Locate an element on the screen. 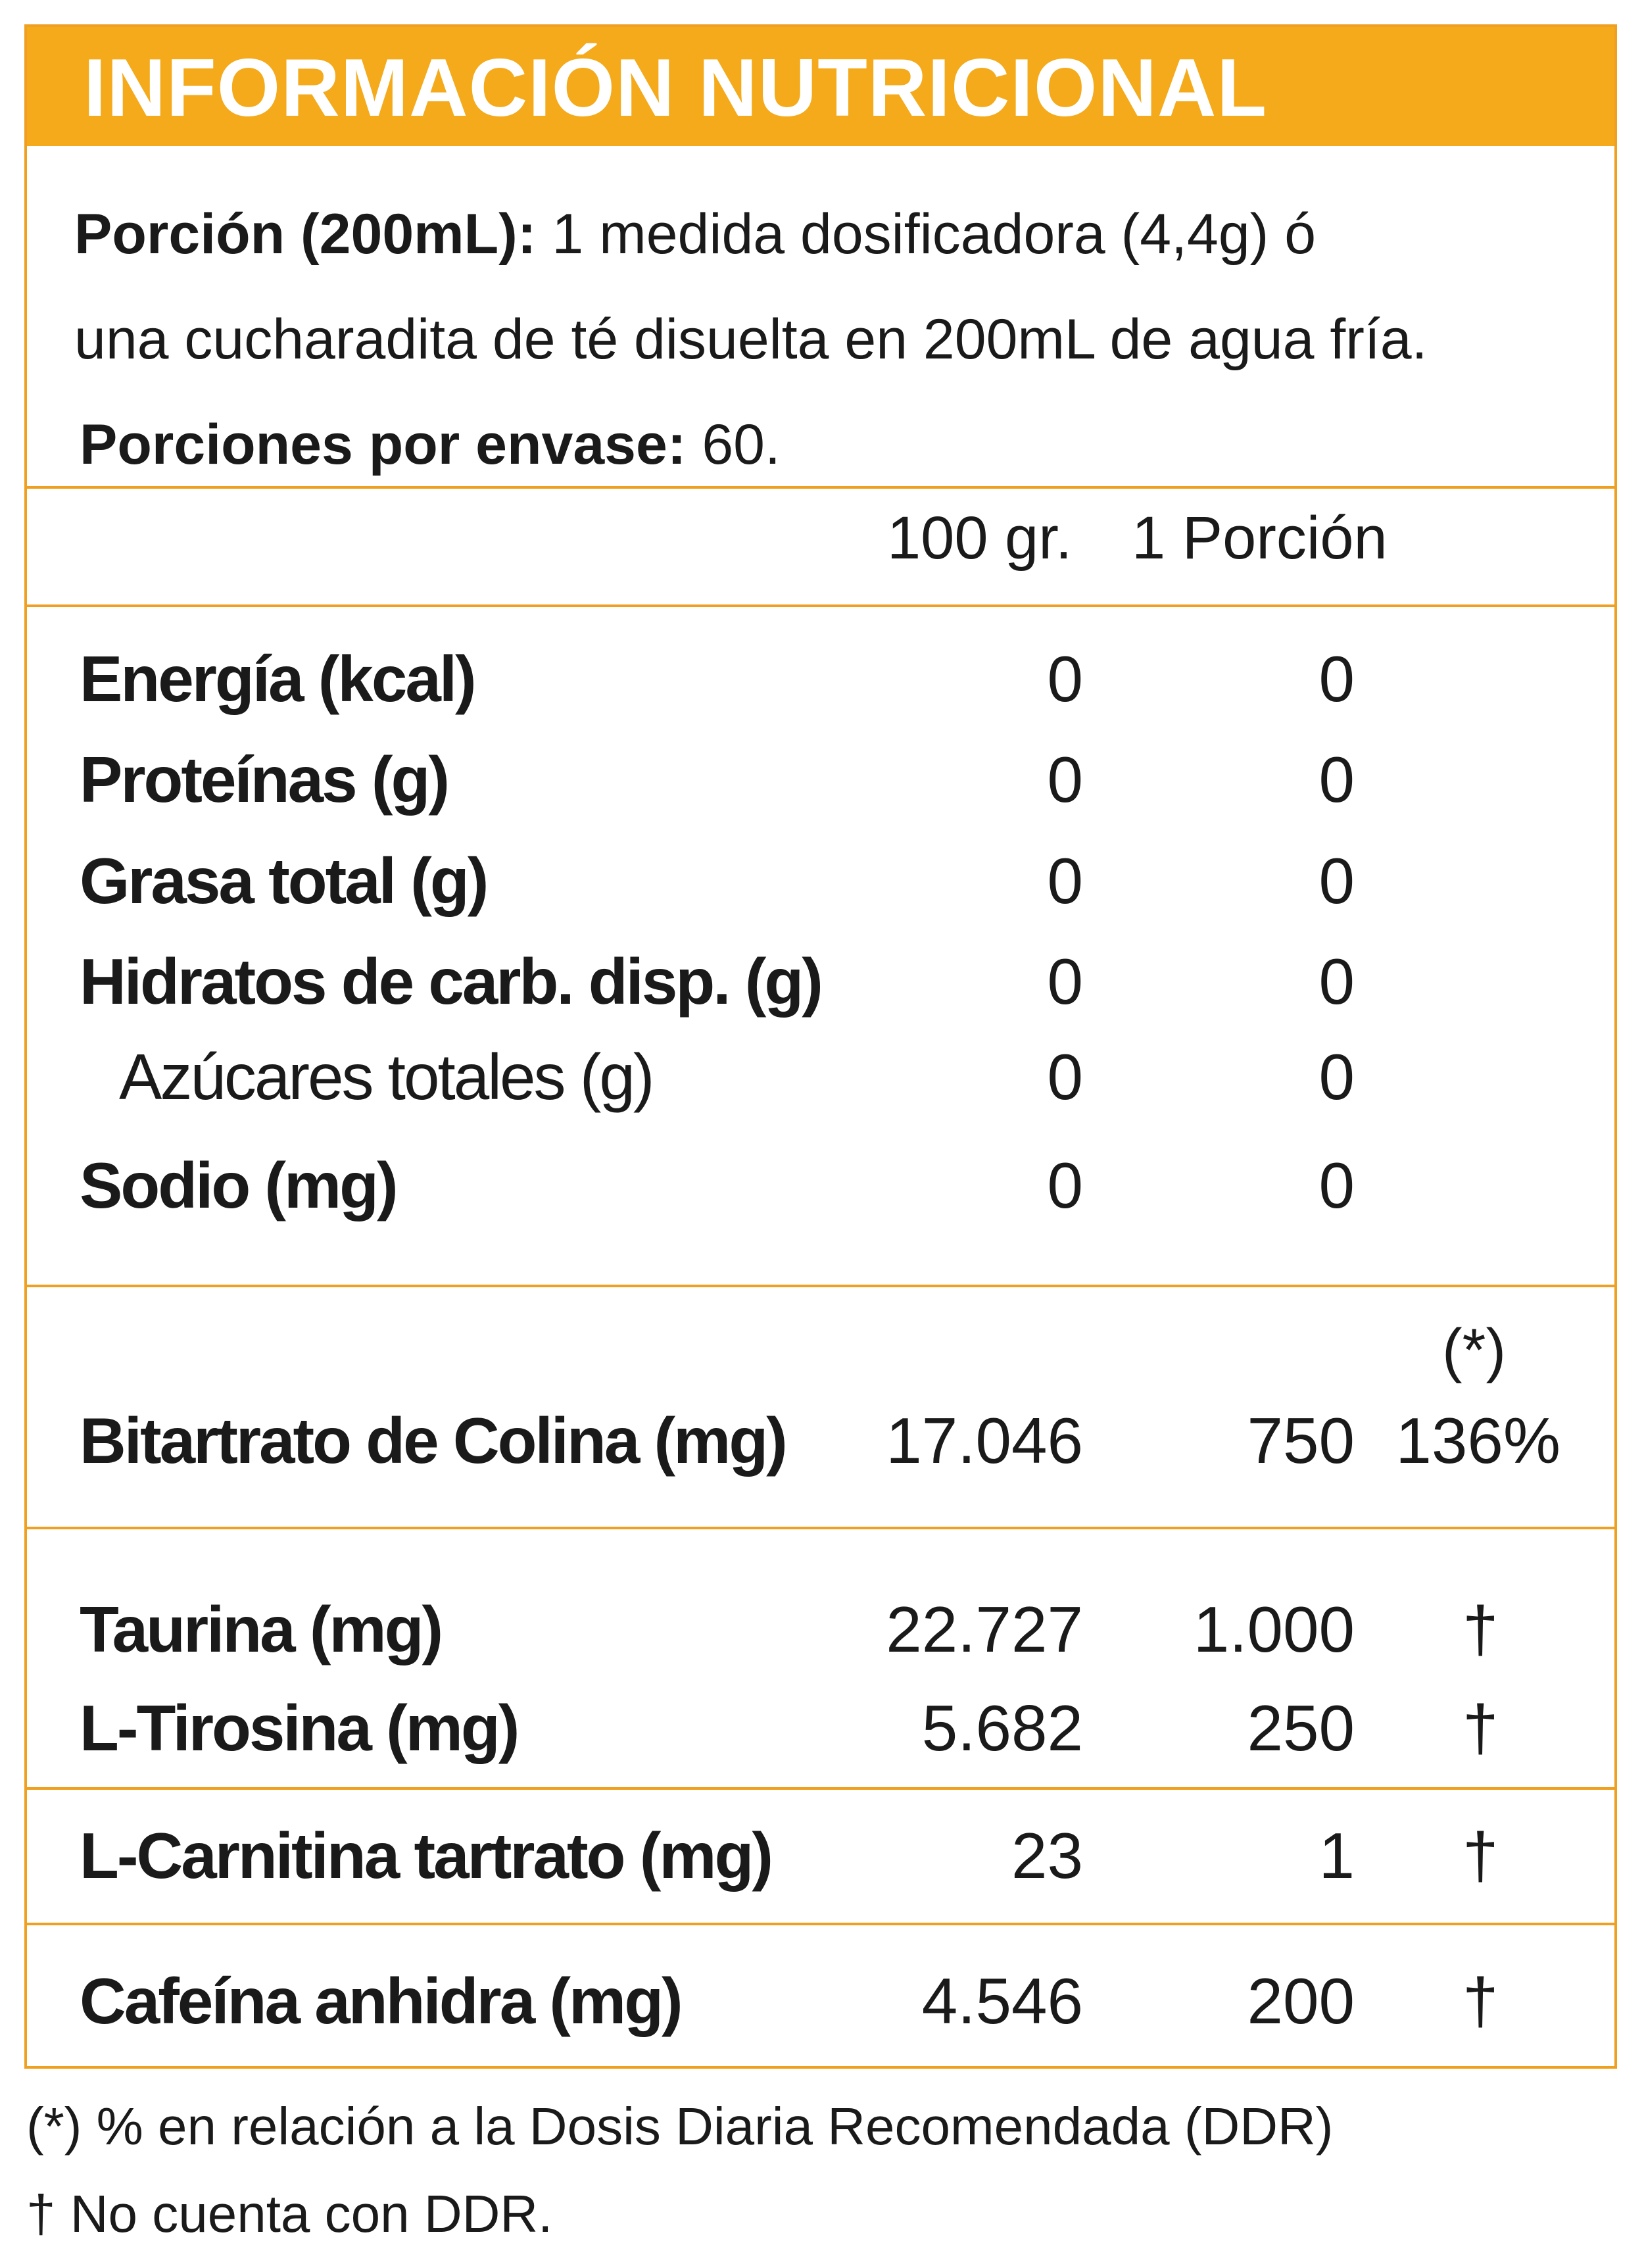 This screenshot has height=2268, width=1644. supplement-row: L-Tirosina (mg) 5.682 250 † is located at coordinates (820, 1731).